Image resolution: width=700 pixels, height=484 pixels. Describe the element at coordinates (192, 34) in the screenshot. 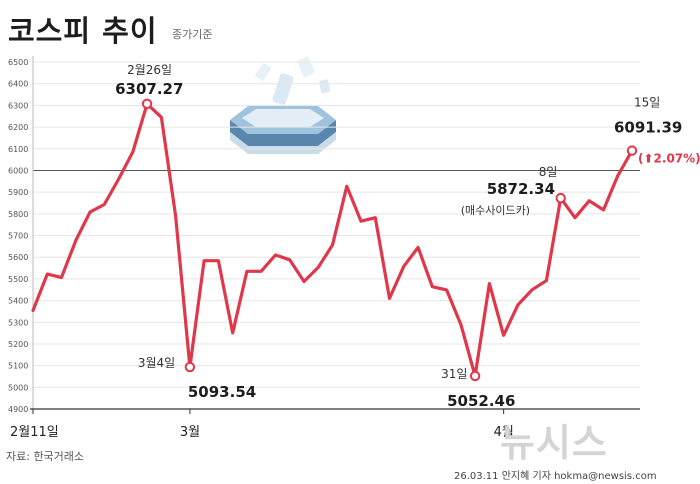

I see `chart-subtitle: 종가기준` at that location.